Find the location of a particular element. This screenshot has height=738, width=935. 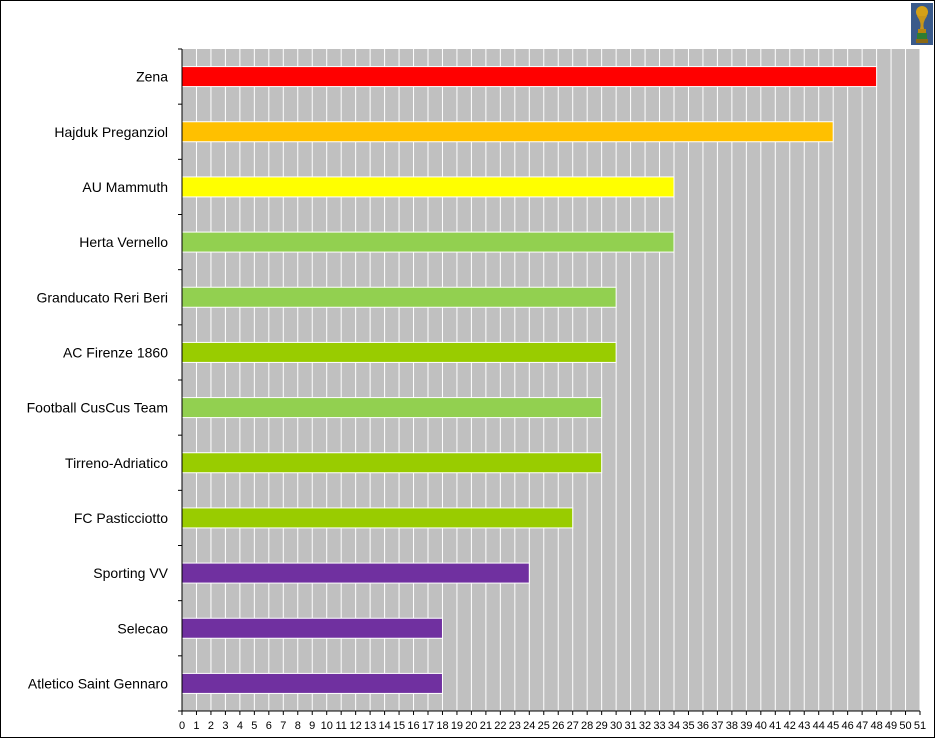

category-label: Tirreno-Adriatico is located at coordinates (116, 463).